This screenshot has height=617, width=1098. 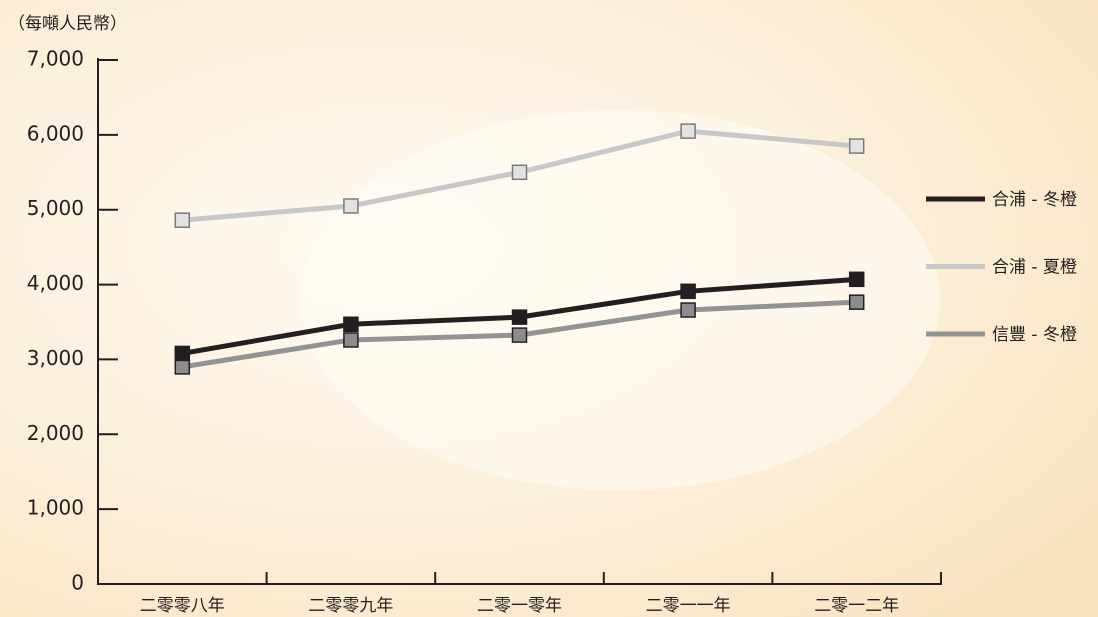 I want to click on y-tick-label: 5,000, so click(x=55, y=208).